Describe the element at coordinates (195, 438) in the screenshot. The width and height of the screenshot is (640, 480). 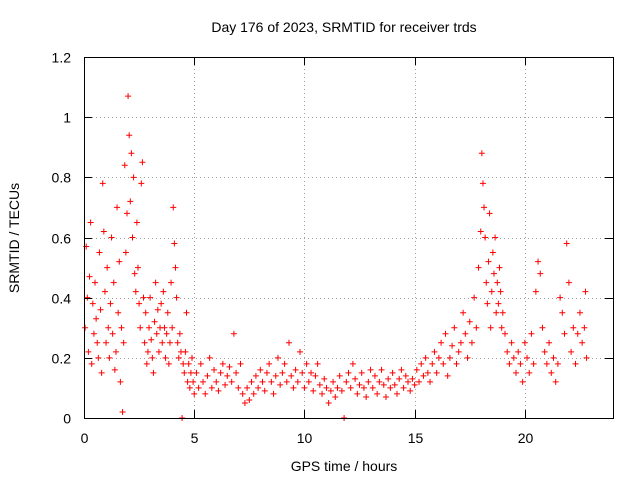
I see `x-tick-label: 5` at that location.